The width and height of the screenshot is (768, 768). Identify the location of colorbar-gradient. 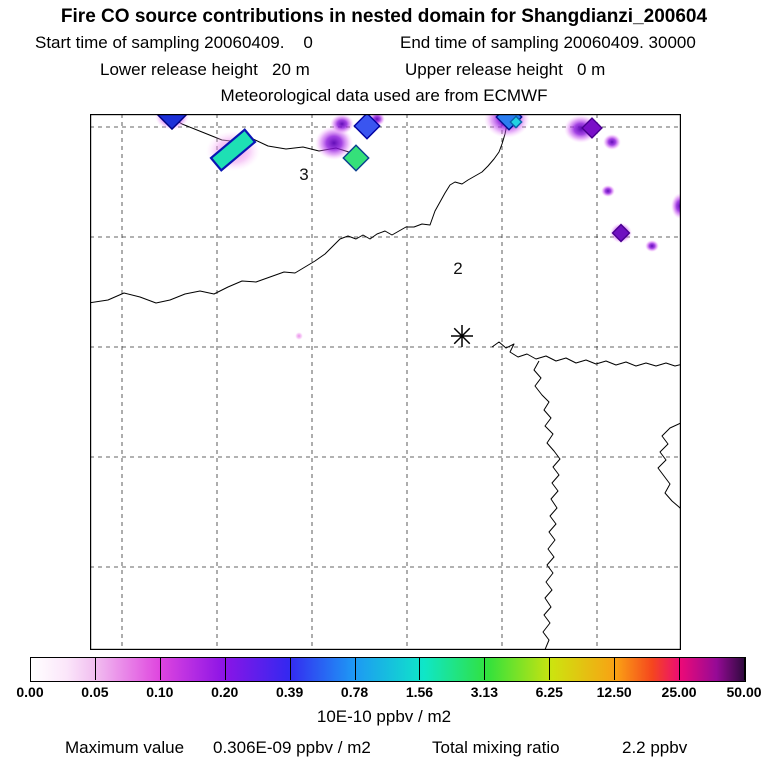
(388, 669).